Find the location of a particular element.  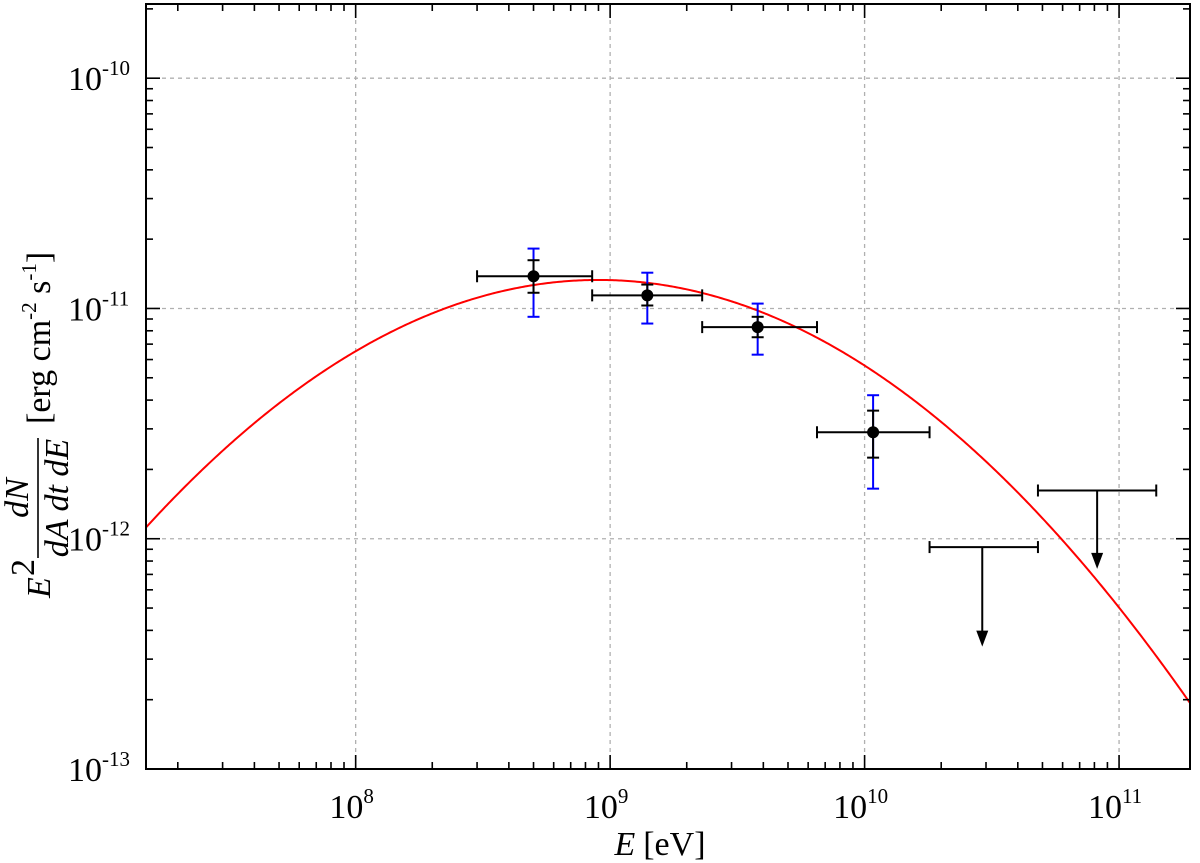

x-tick-labels: 10⁸ 10⁹ 10¹⁰ 10¹¹ is located at coordinates (735, 805).